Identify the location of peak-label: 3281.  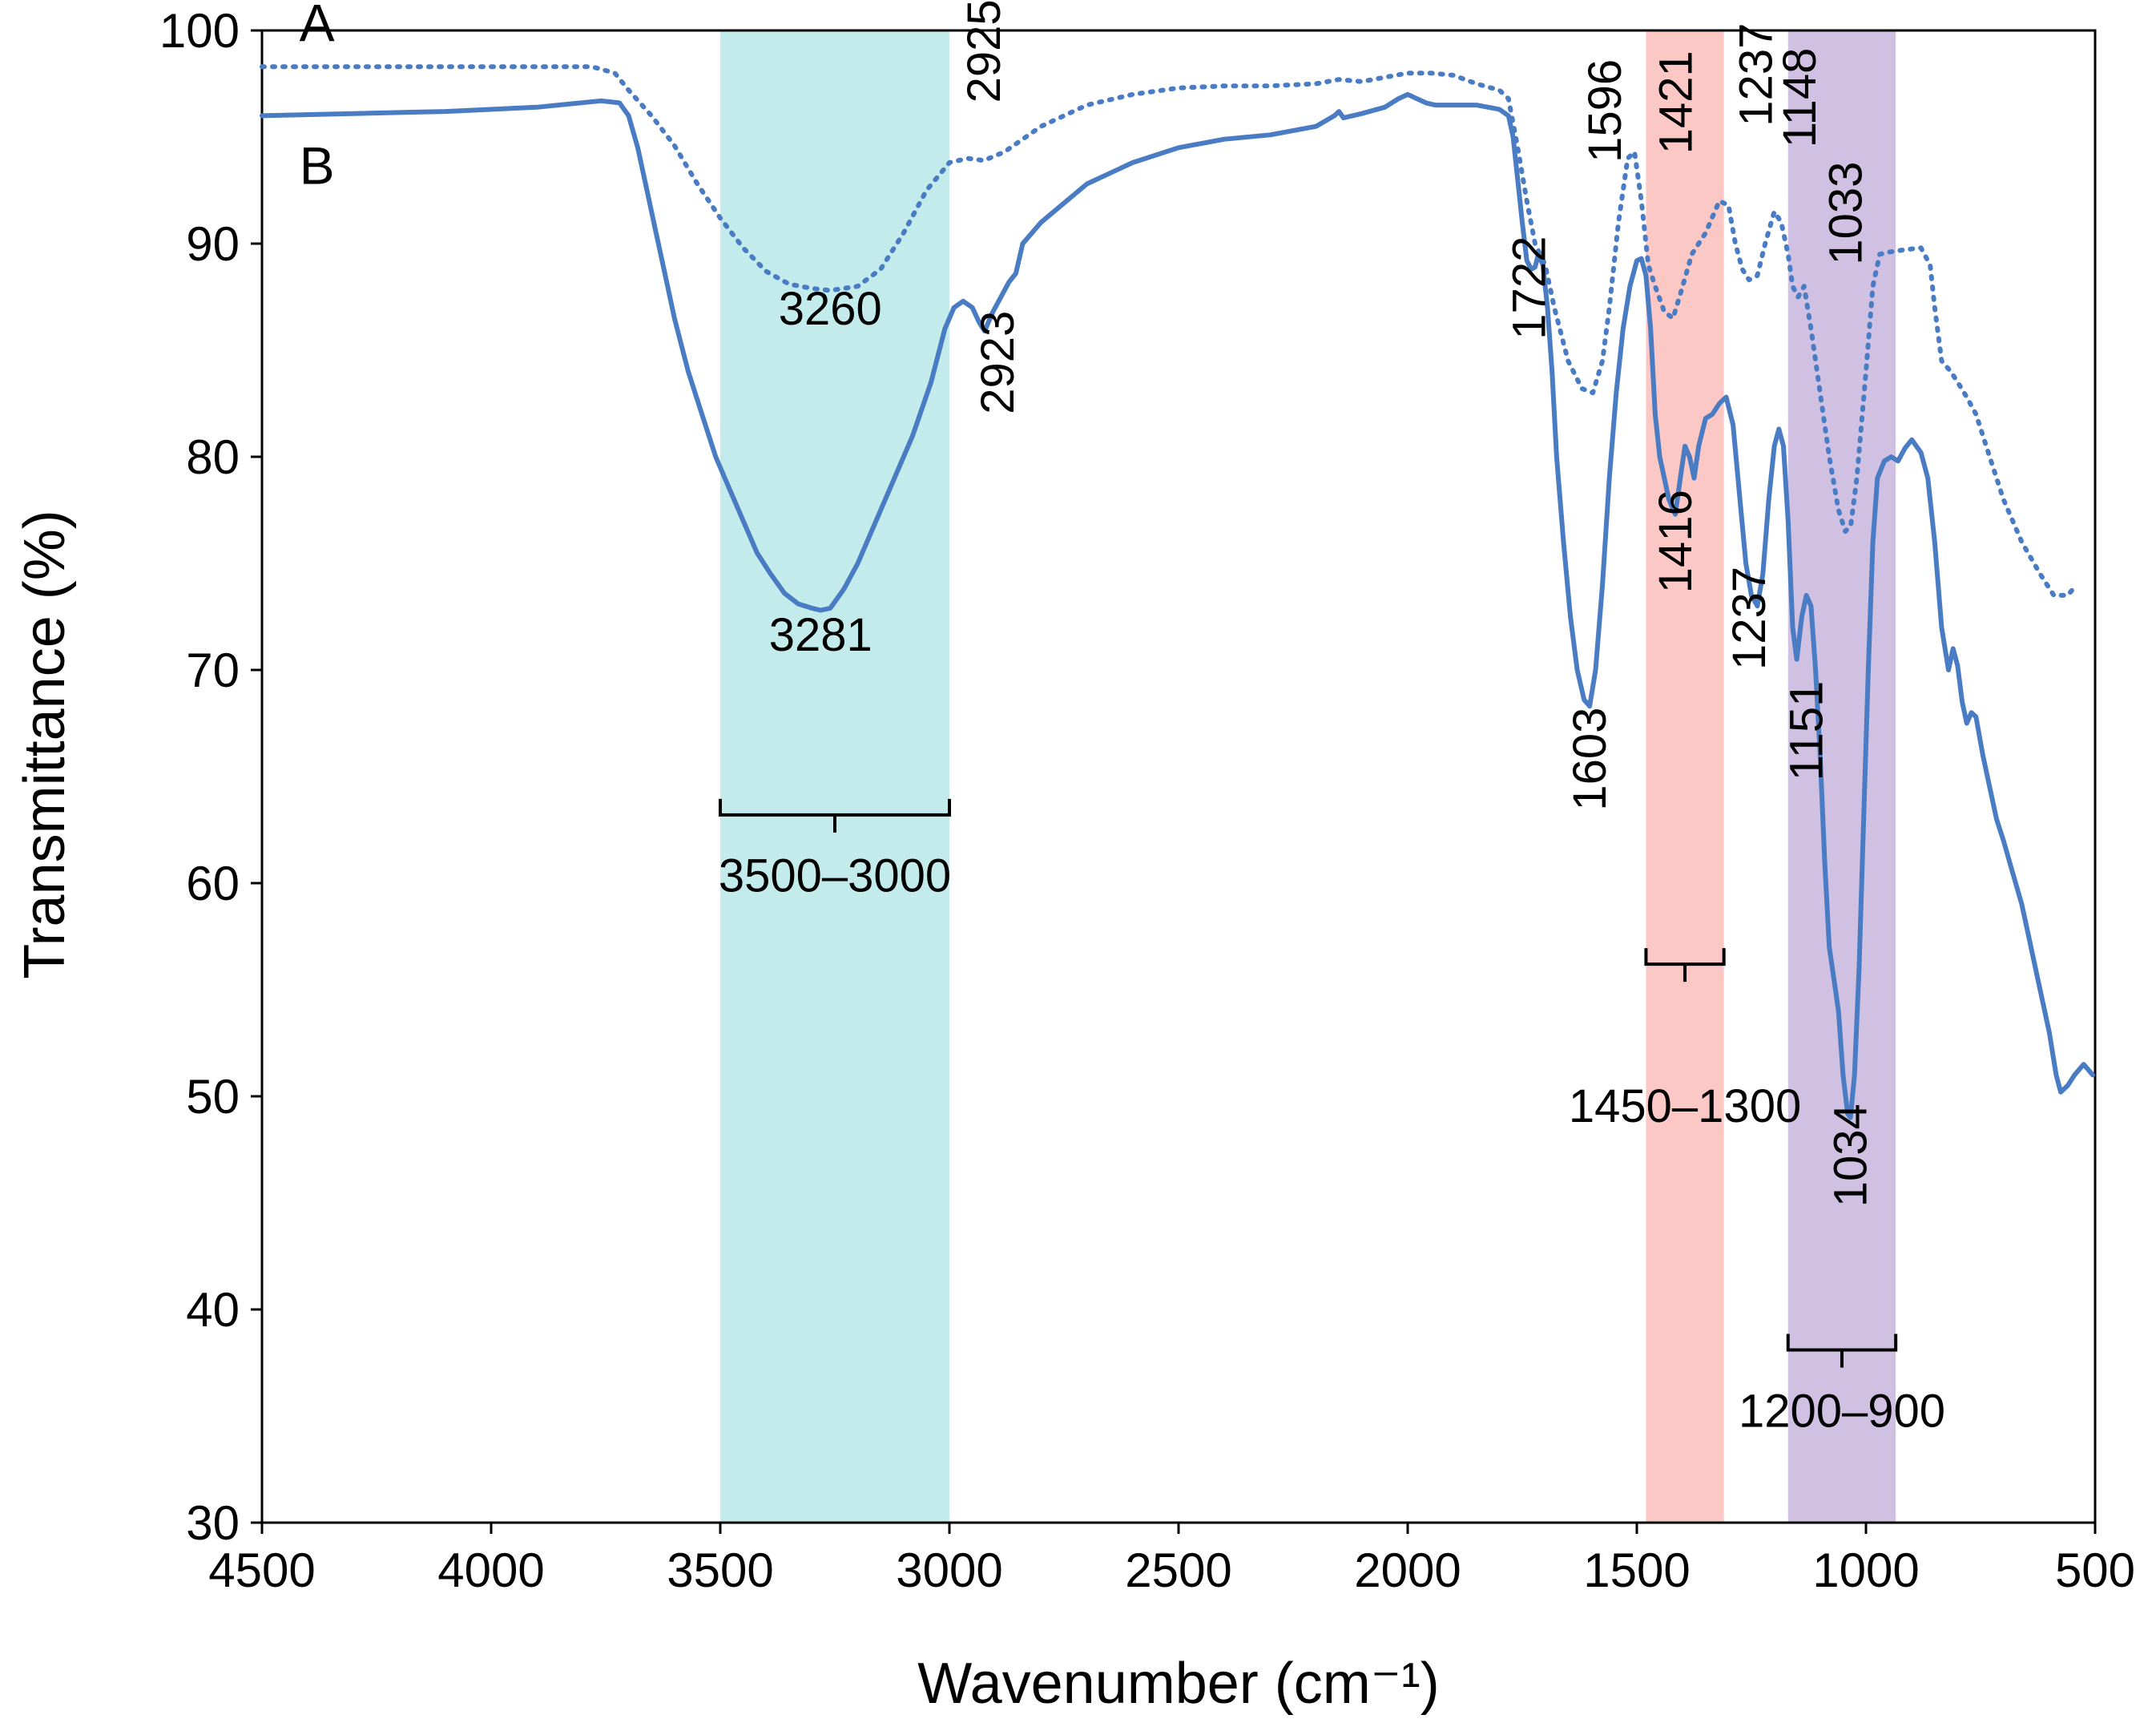
(821, 635).